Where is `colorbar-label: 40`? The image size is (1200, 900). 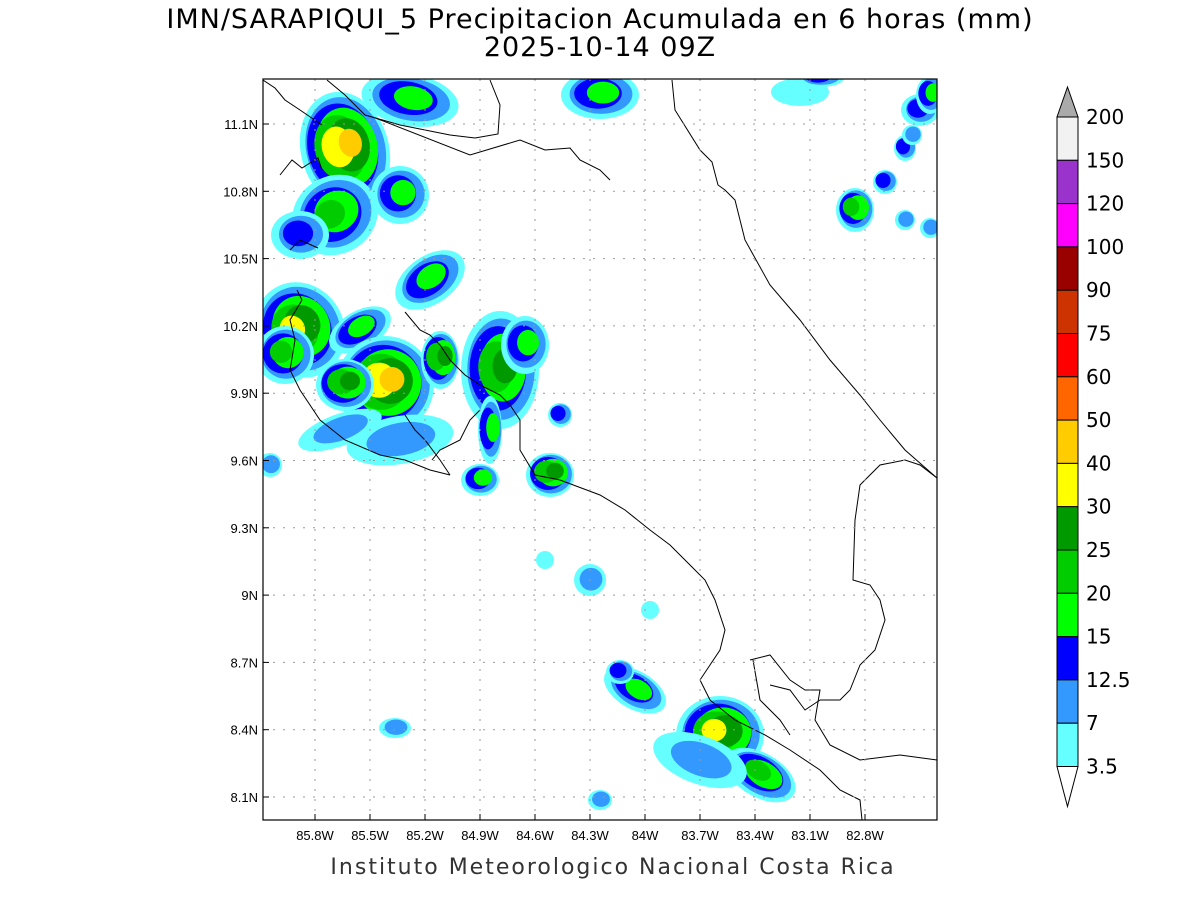
colorbar-label: 40 is located at coordinates (1098, 463).